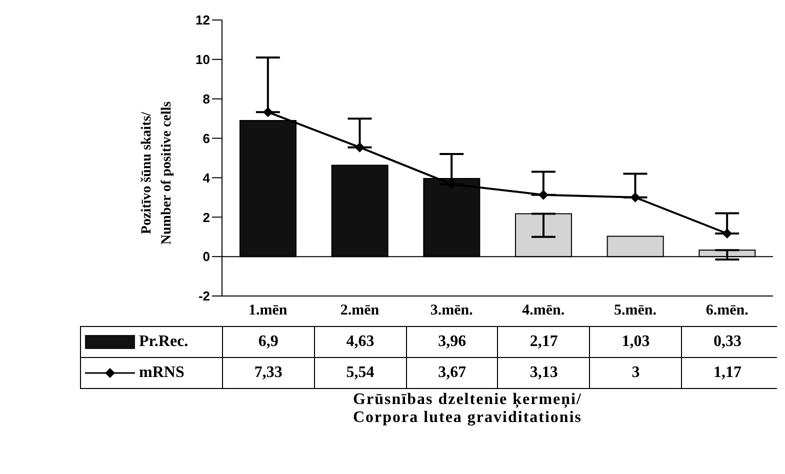  I want to click on x-tick-label: 6.mēn., so click(727, 310).